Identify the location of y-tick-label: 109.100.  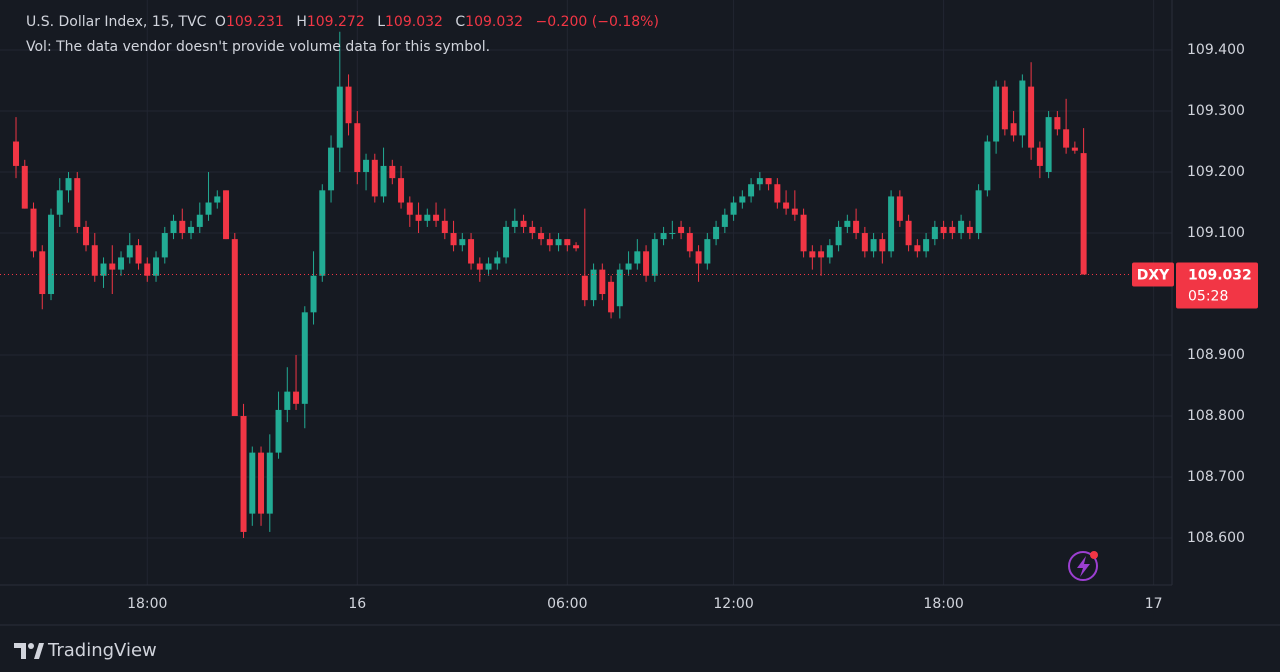
(1216, 233).